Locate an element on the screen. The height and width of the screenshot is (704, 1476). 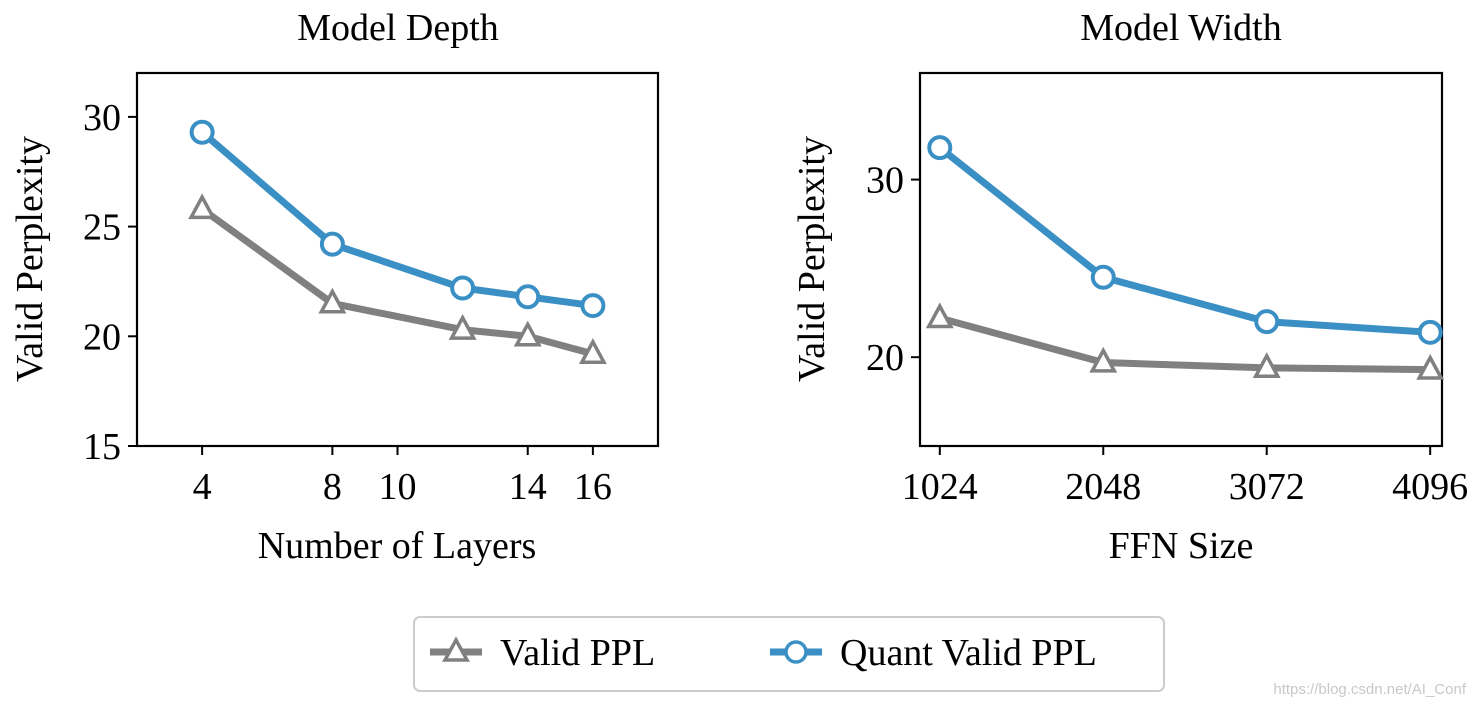
x-tick-label: 14 is located at coordinates (528, 487).